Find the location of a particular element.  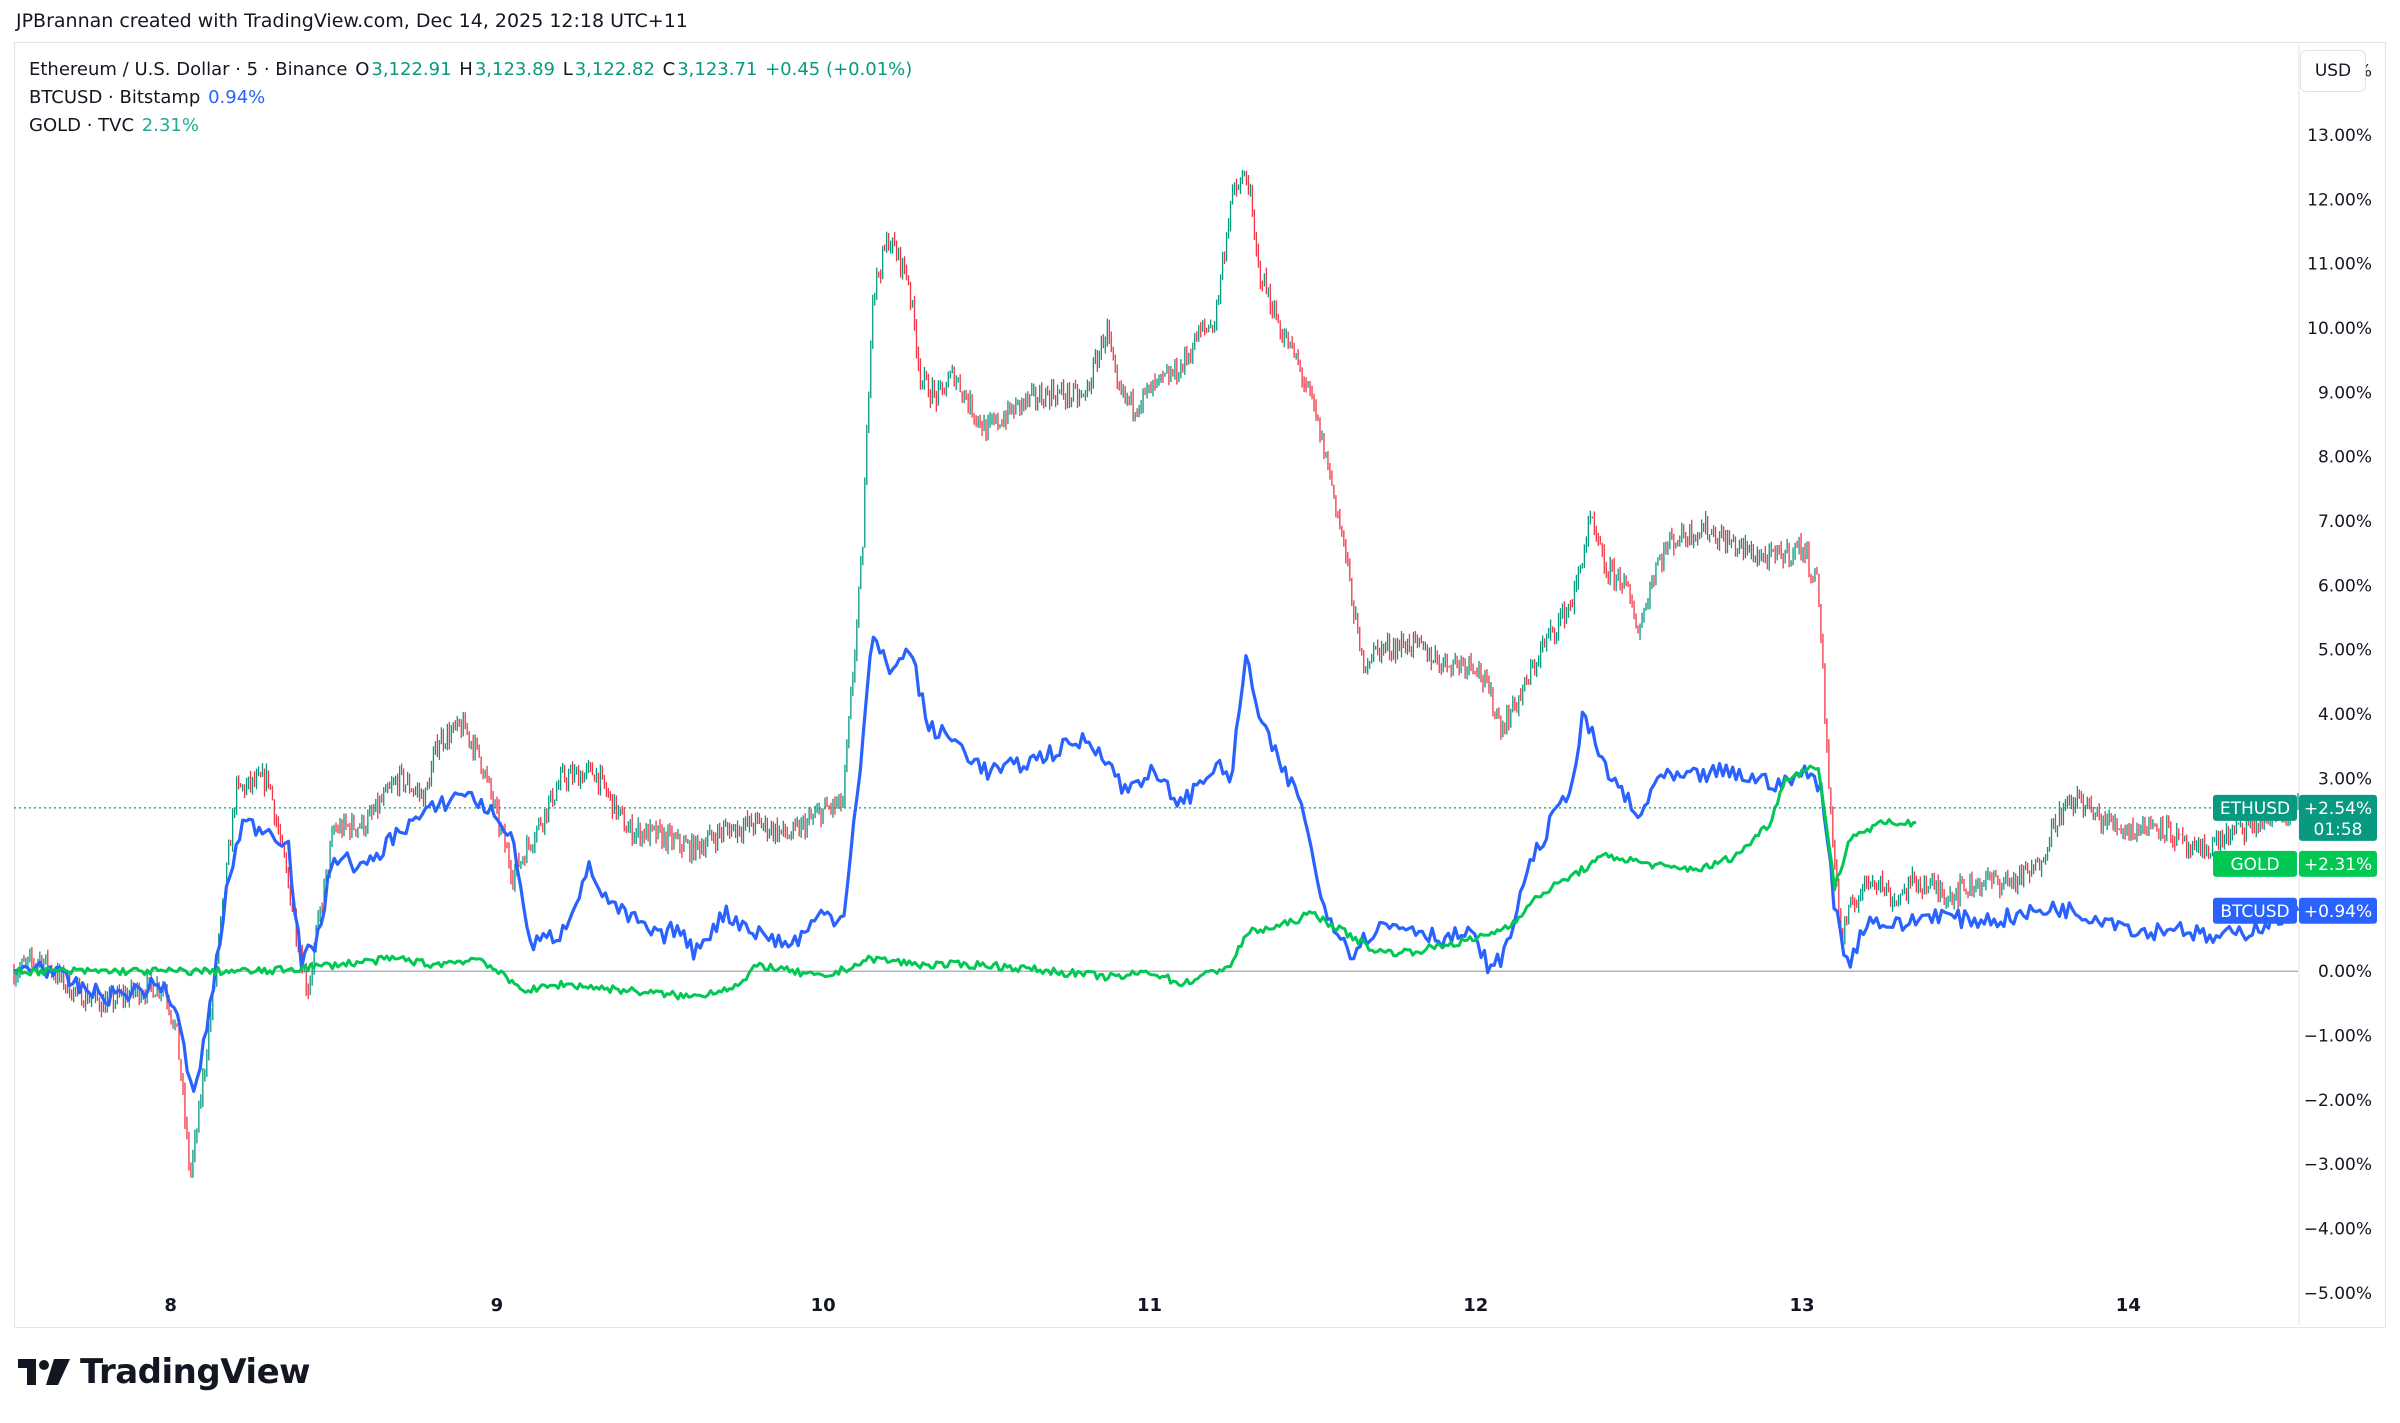

legend-main-symbol: Ethereum / U.S. Dollar · 5 · Binance is located at coordinates (188, 69).